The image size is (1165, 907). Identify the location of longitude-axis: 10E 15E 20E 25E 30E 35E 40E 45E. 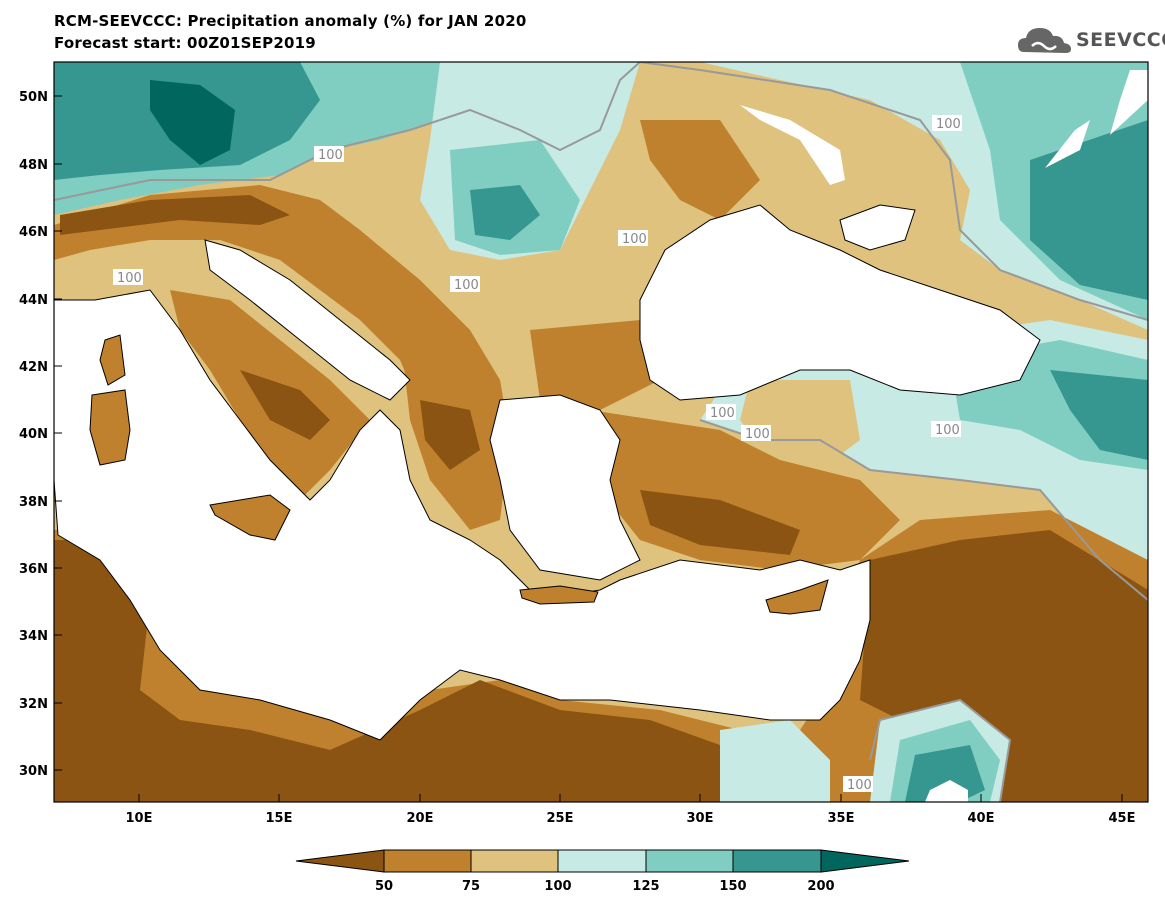
(631, 810).